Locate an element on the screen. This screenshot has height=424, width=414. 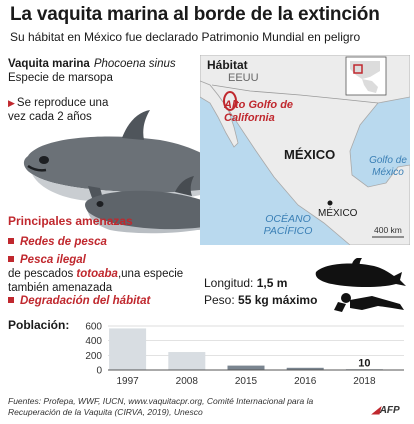
label-gulf-mexico-wrap: Golfo de México is located at coordinates (388, 166).